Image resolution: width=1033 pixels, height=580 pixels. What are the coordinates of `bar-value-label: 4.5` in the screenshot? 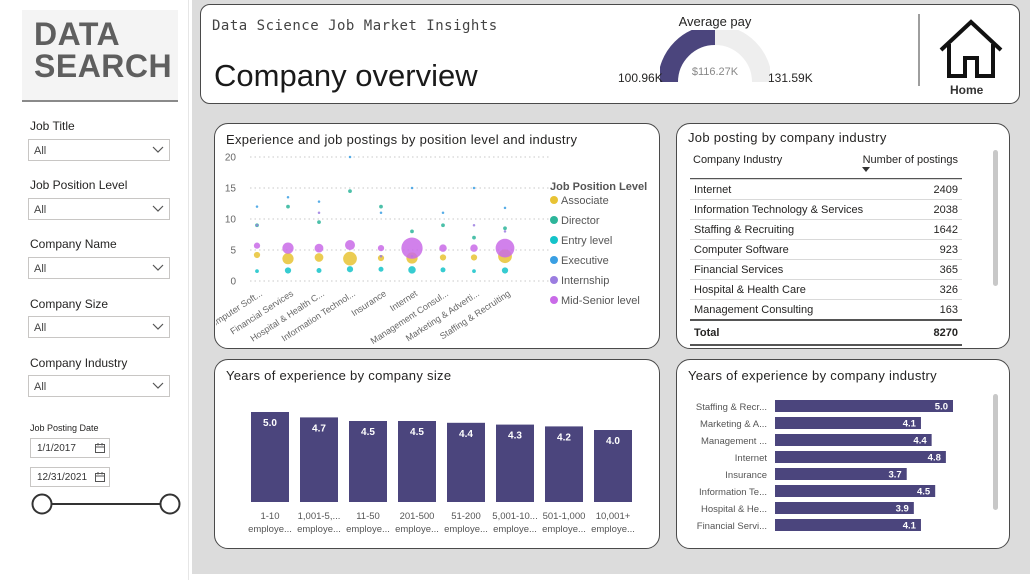 It's located at (924, 492).